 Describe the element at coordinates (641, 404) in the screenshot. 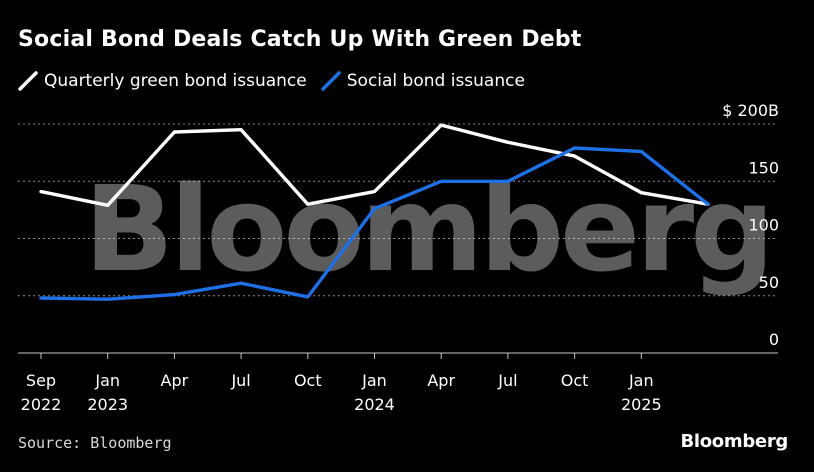

I see `x-tick-year-9: 2025` at that location.